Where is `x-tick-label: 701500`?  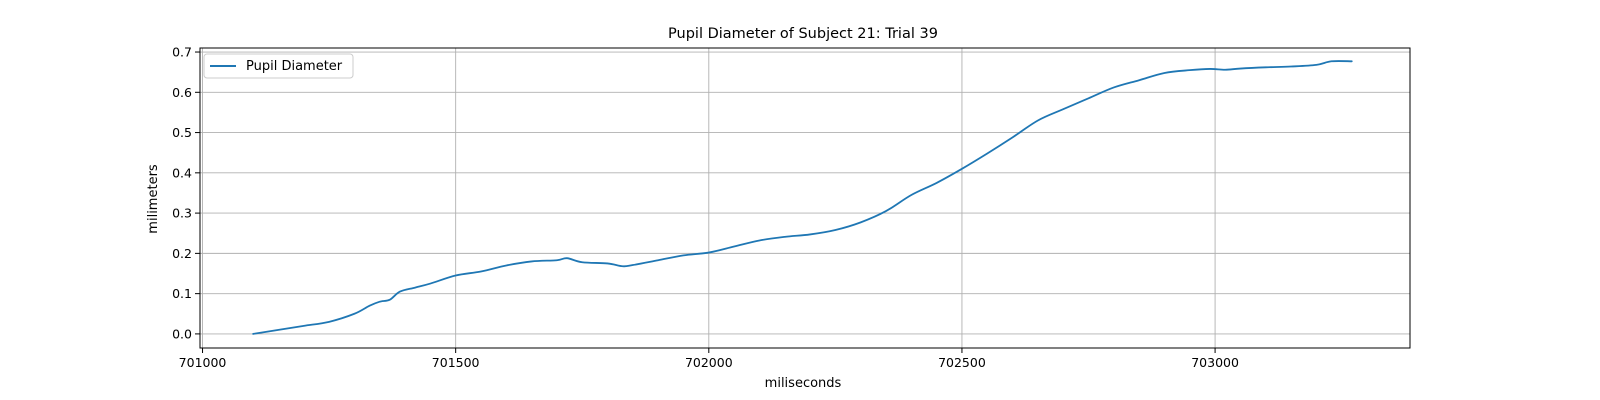
x-tick-label: 701500 is located at coordinates (456, 362).